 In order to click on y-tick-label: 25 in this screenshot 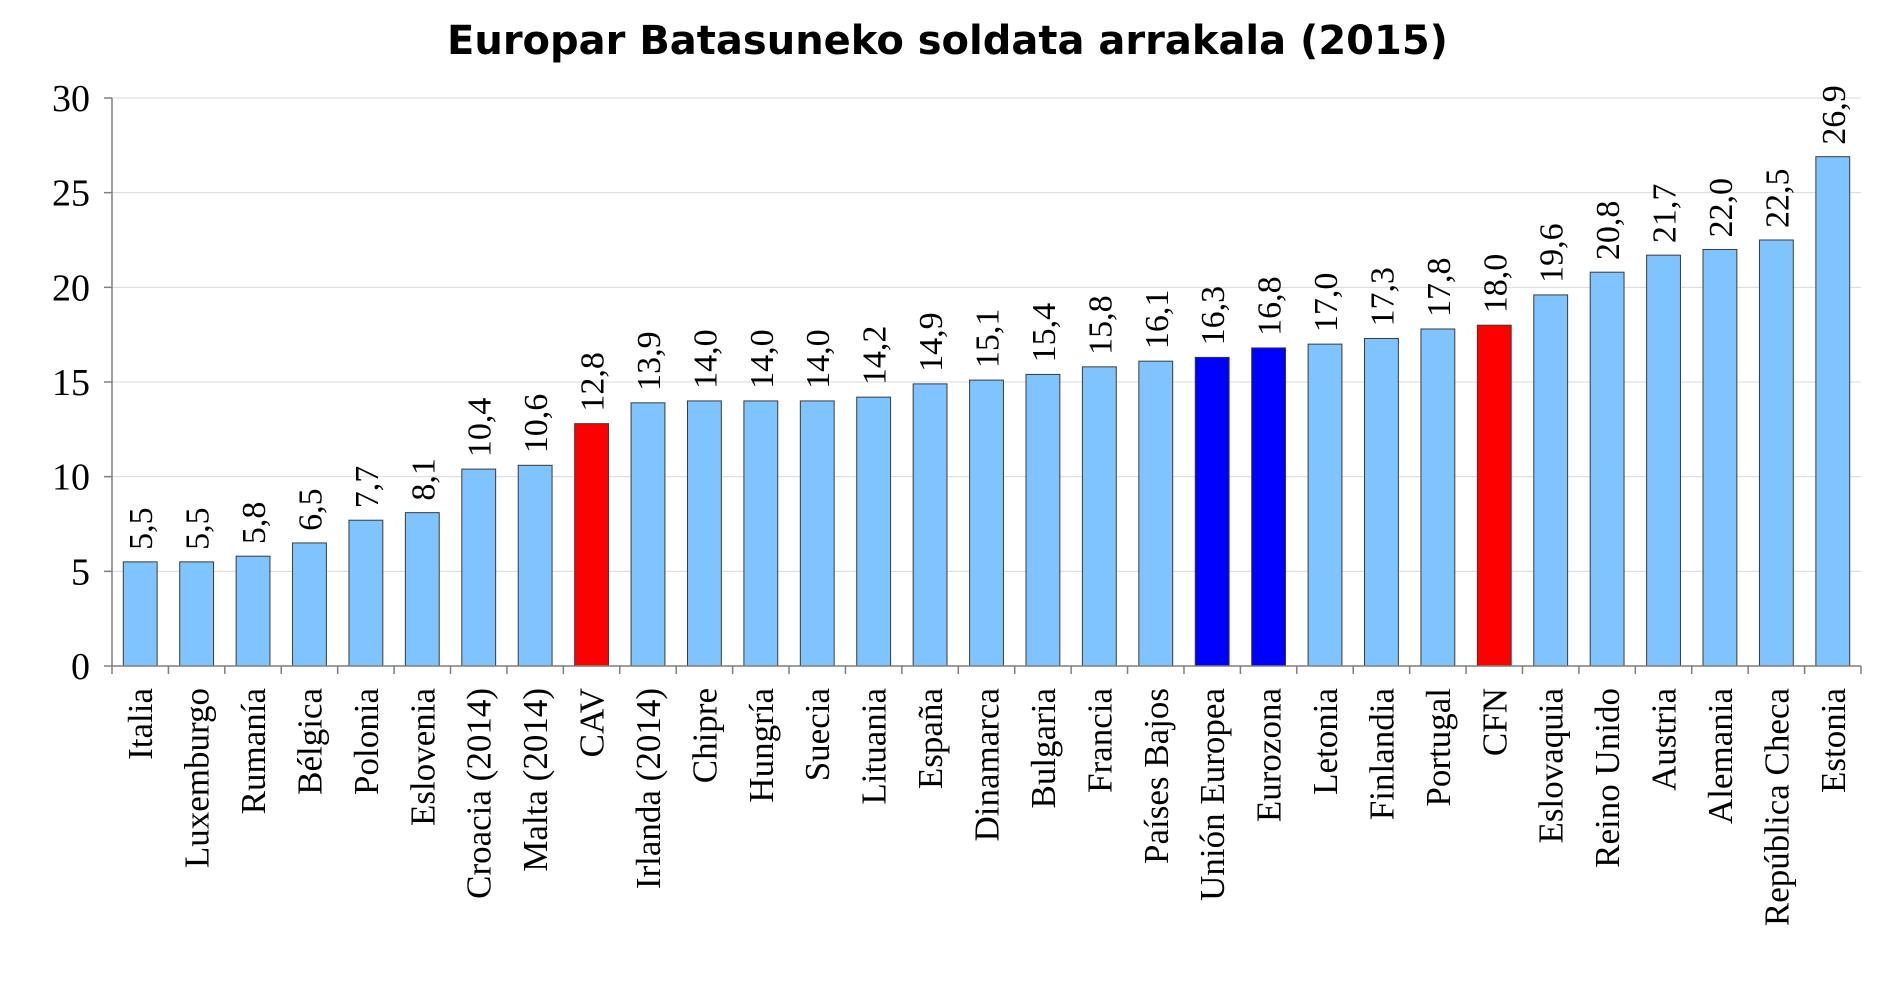, I will do `click(71, 194)`.